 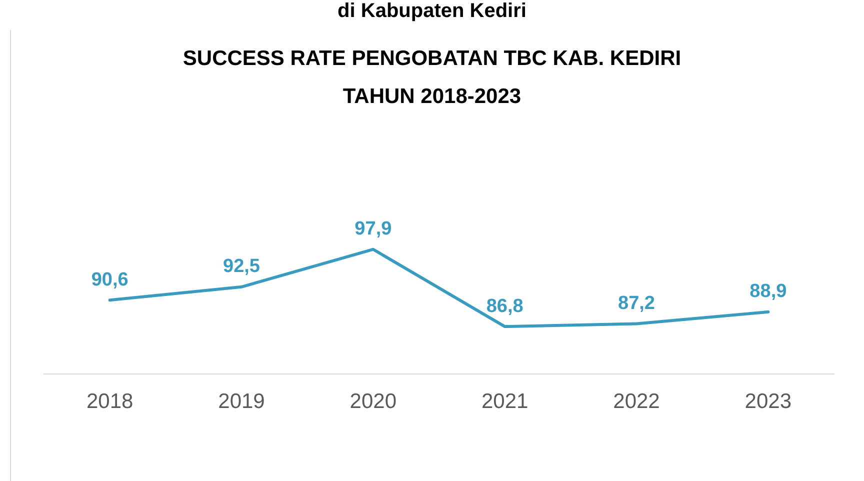 What do you see at coordinates (432, 78) in the screenshot?
I see `chart-title: SUCCESS RATE PENGOBATAN TBC KAB. KEDIRI TAHUN 2018-2023` at bounding box center [432, 78].